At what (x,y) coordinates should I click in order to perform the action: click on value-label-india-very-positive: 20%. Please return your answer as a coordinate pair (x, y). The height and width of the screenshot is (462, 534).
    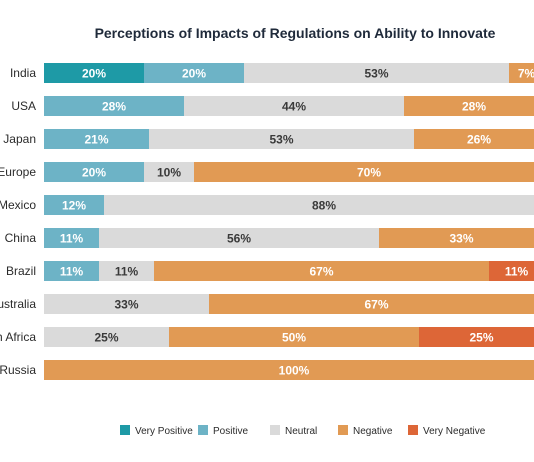
    Looking at the image, I should click on (94, 74).